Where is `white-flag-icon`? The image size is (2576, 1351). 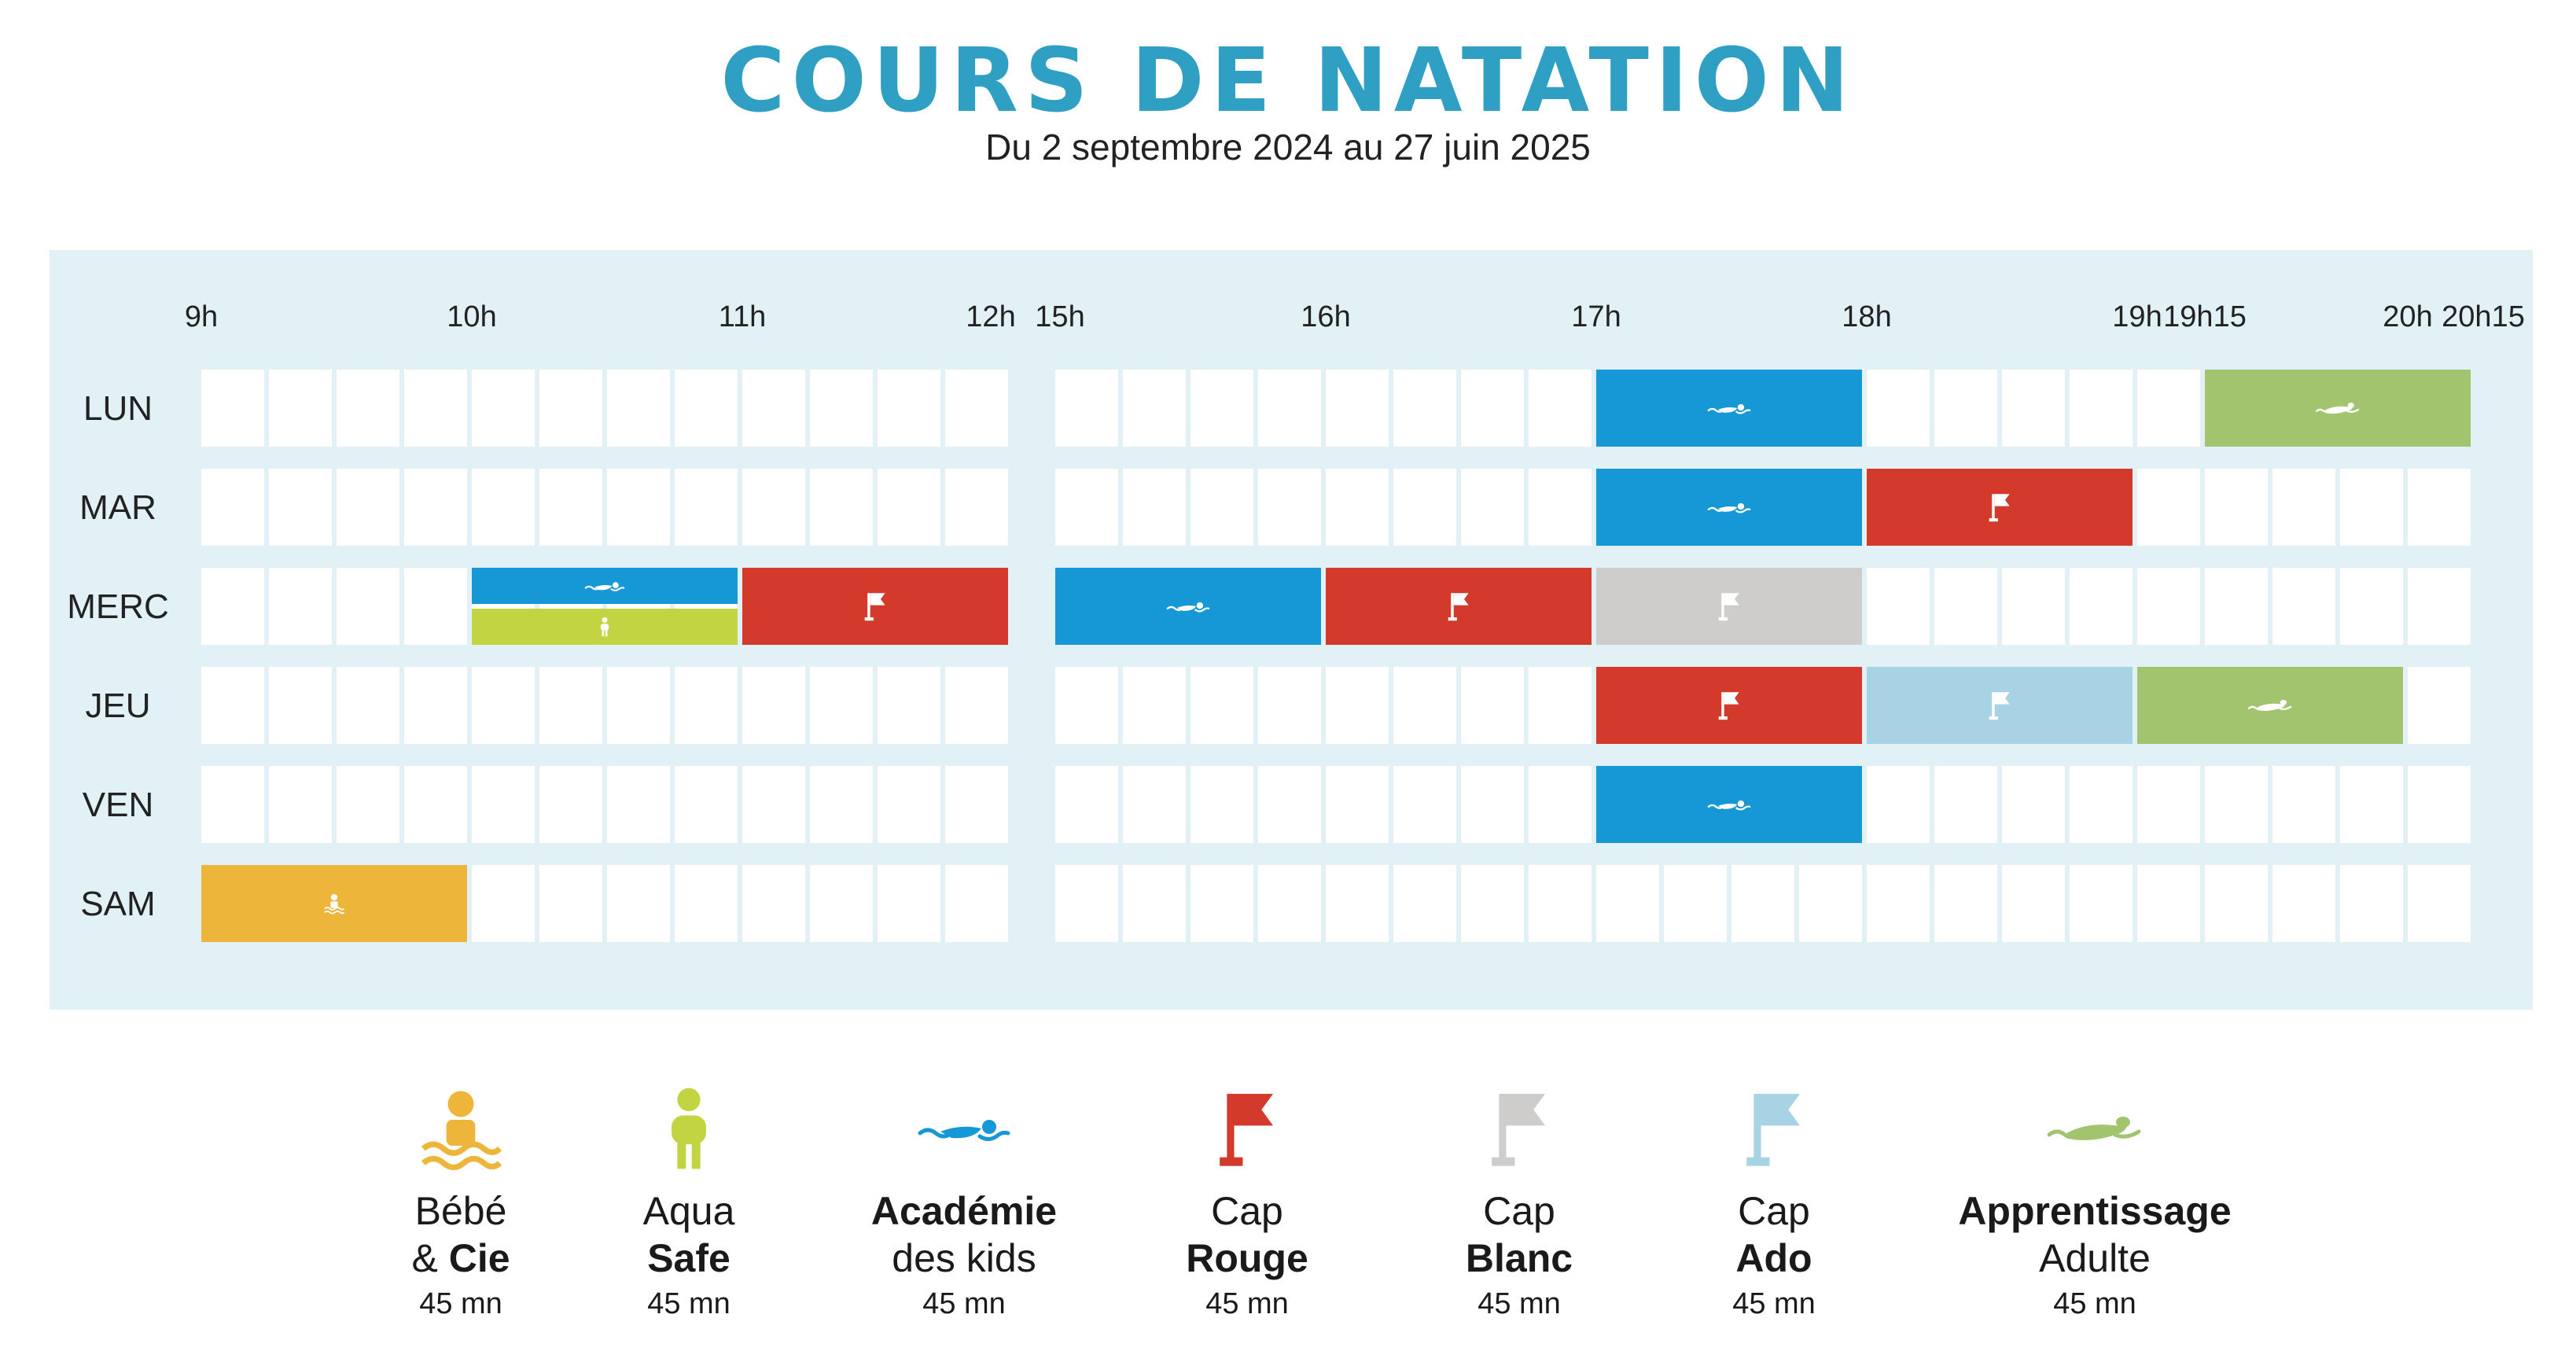
white-flag-icon is located at coordinates (1518, 1130).